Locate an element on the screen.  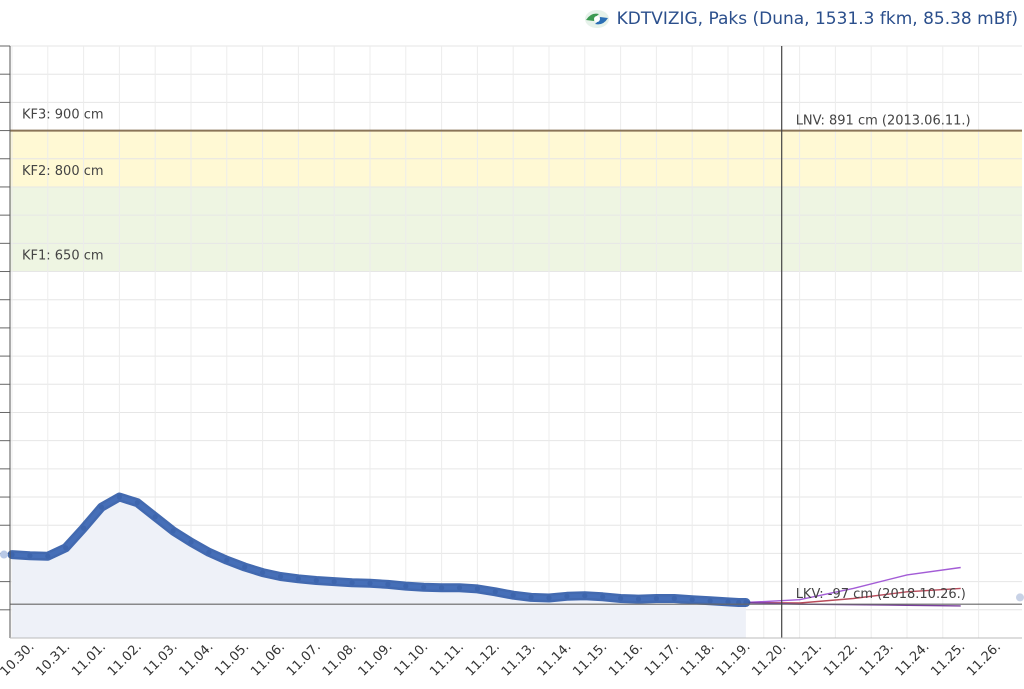
threshold-label: KF2: 800 cm is located at coordinates (63, 171).